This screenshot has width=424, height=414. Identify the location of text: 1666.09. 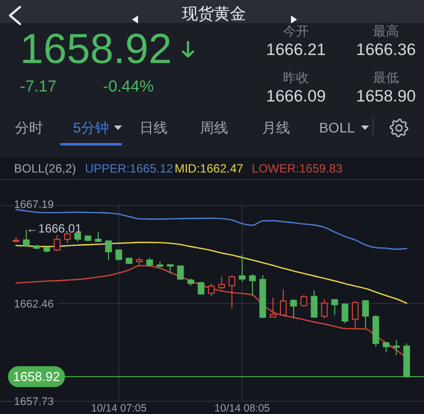
(296, 97).